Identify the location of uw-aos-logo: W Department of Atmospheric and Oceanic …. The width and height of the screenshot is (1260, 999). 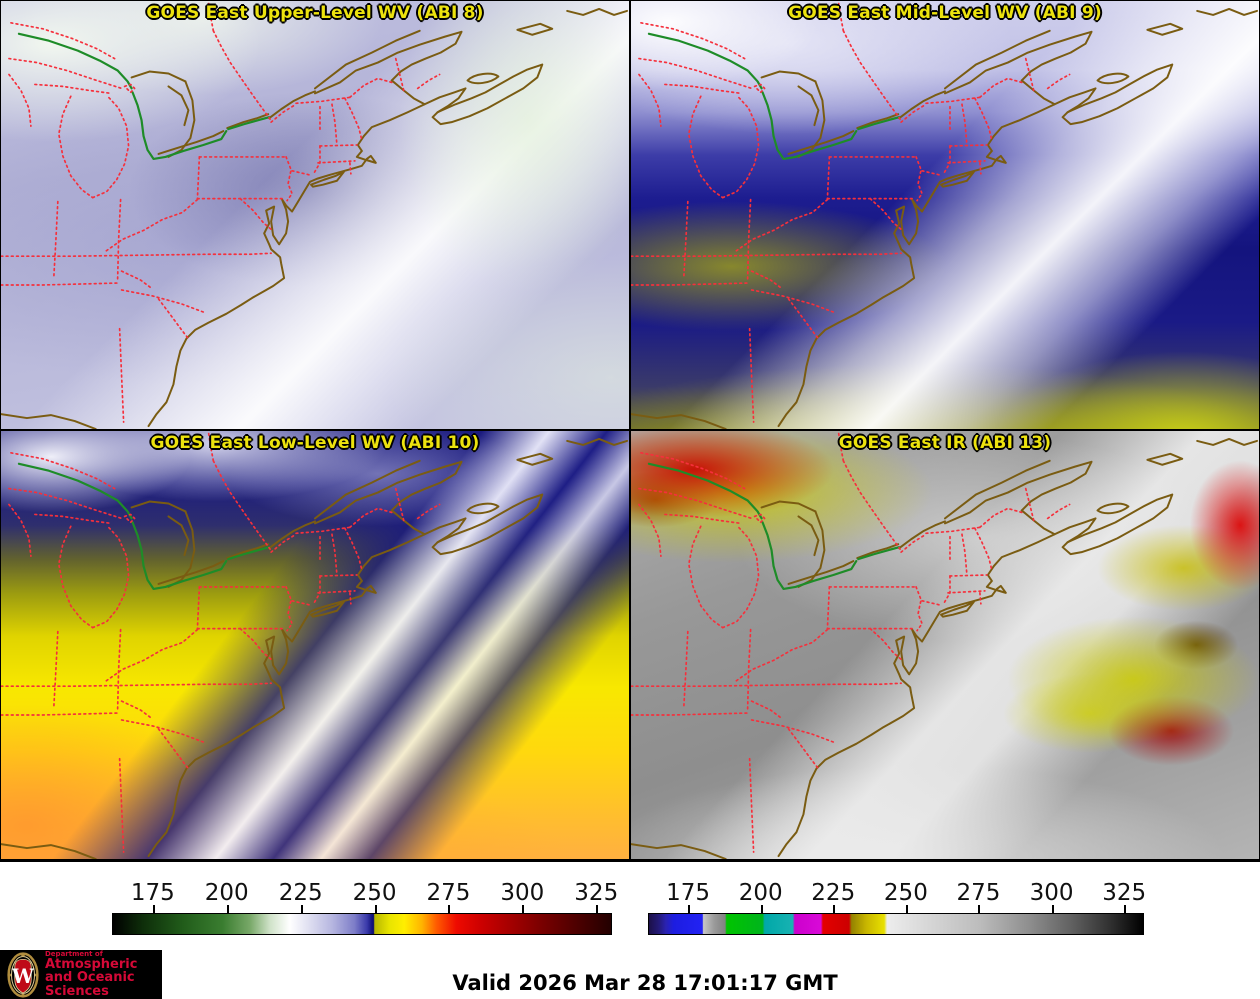
(81, 974).